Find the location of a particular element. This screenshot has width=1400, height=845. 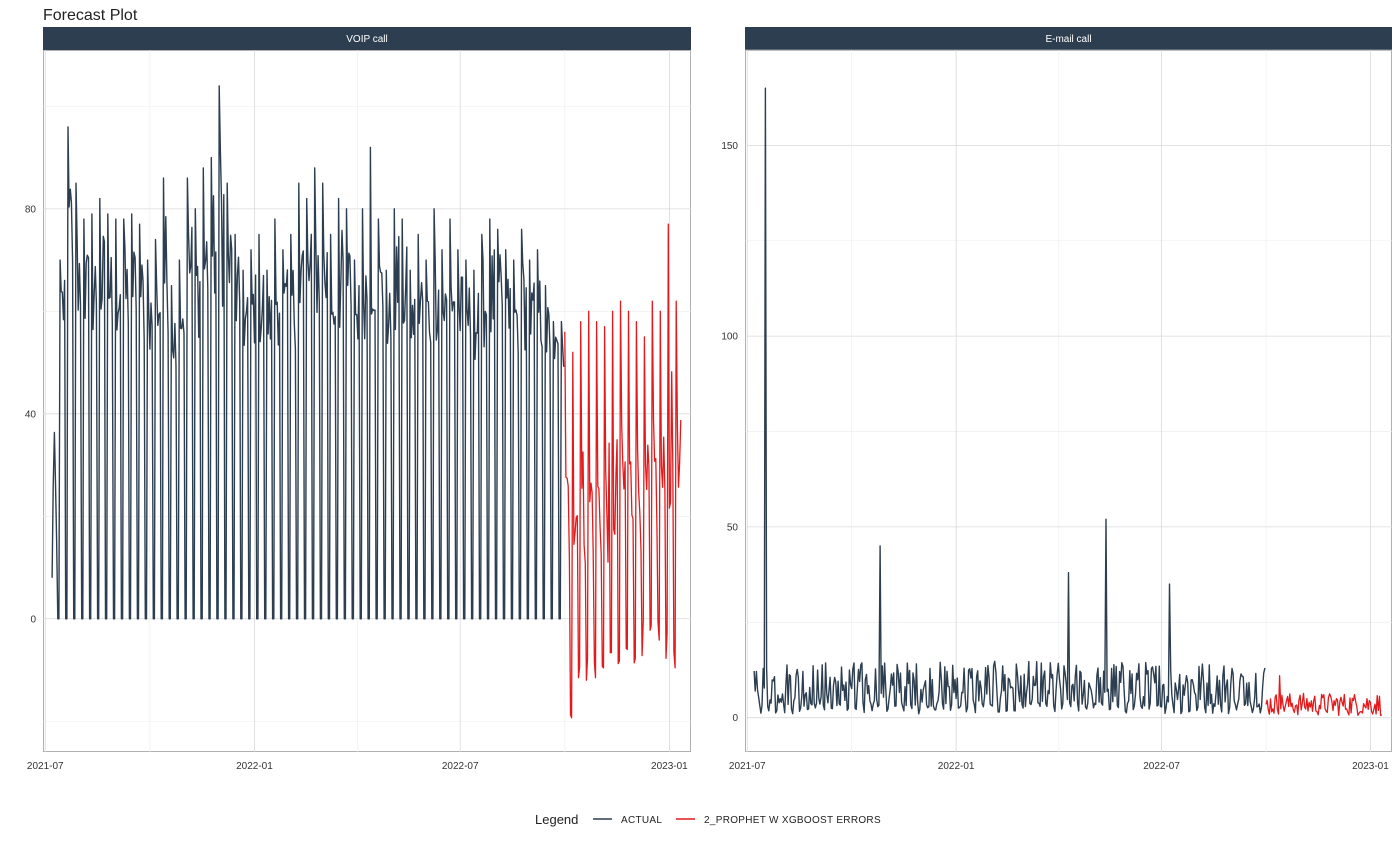

facet-strip-label: VOIP call is located at coordinates (367, 39).